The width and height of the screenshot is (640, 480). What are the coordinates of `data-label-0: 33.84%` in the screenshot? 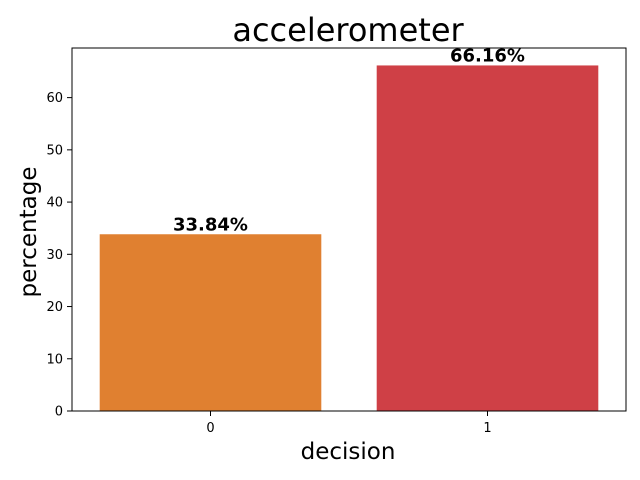 It's located at (210, 224).